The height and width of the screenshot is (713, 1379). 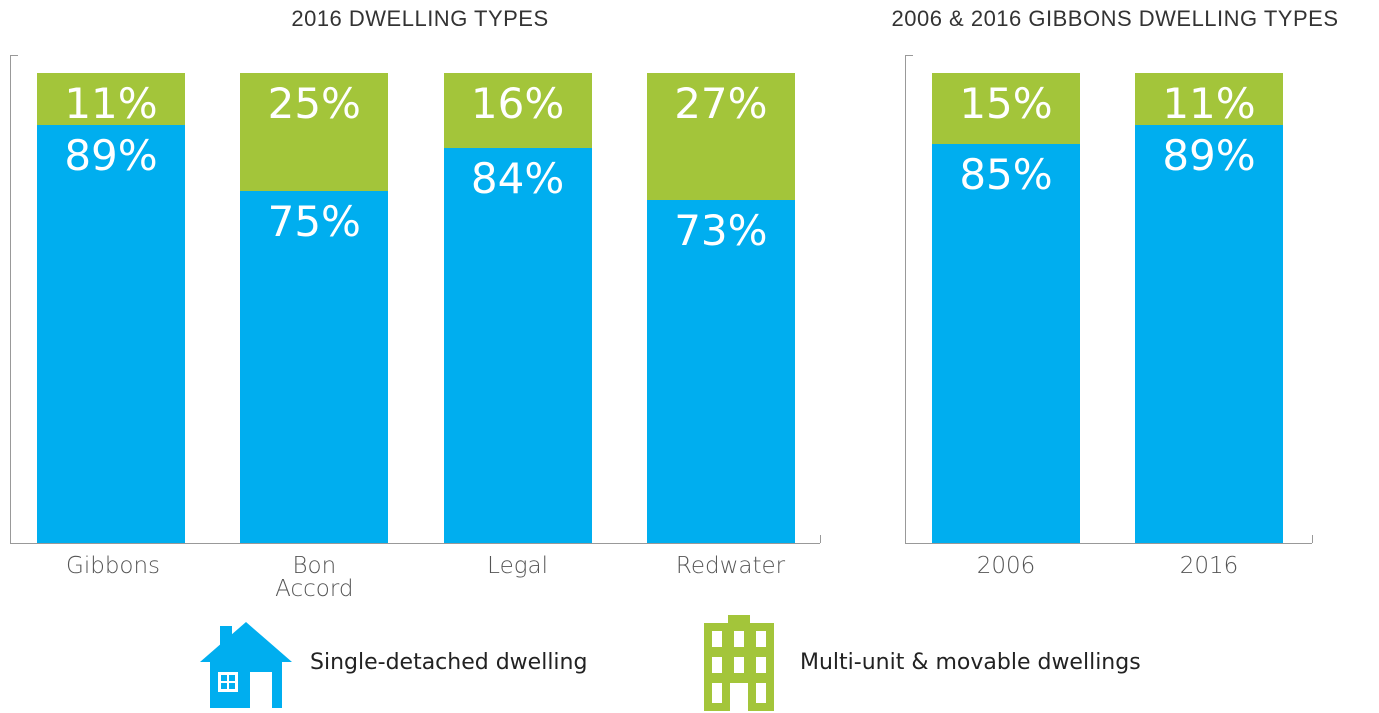 What do you see at coordinates (721, 230) in the screenshot?
I see `value-label: 73%` at bounding box center [721, 230].